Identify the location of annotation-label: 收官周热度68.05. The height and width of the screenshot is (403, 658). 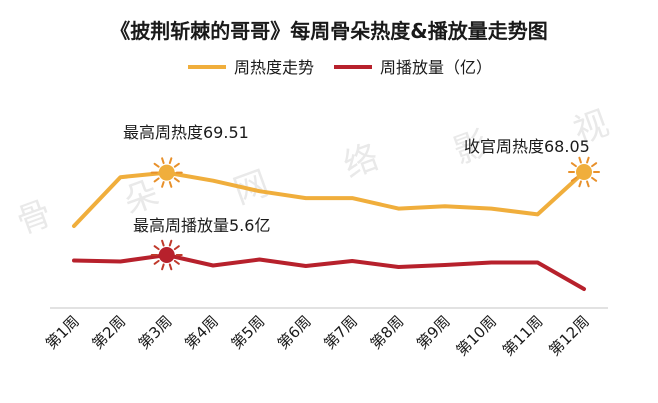
(527, 146).